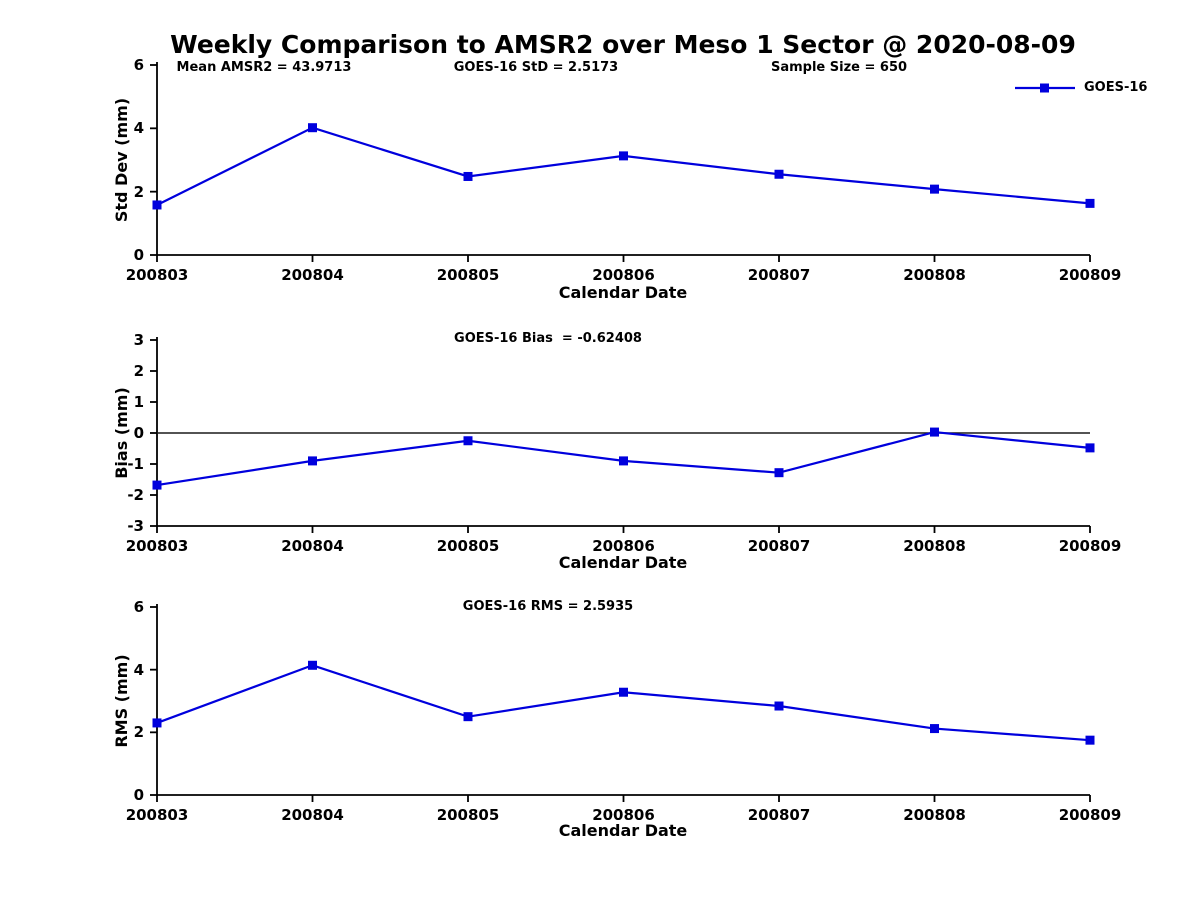 This screenshot has height=900, width=1200. I want to click on bias-y-tick-label: 1, so click(138, 402).